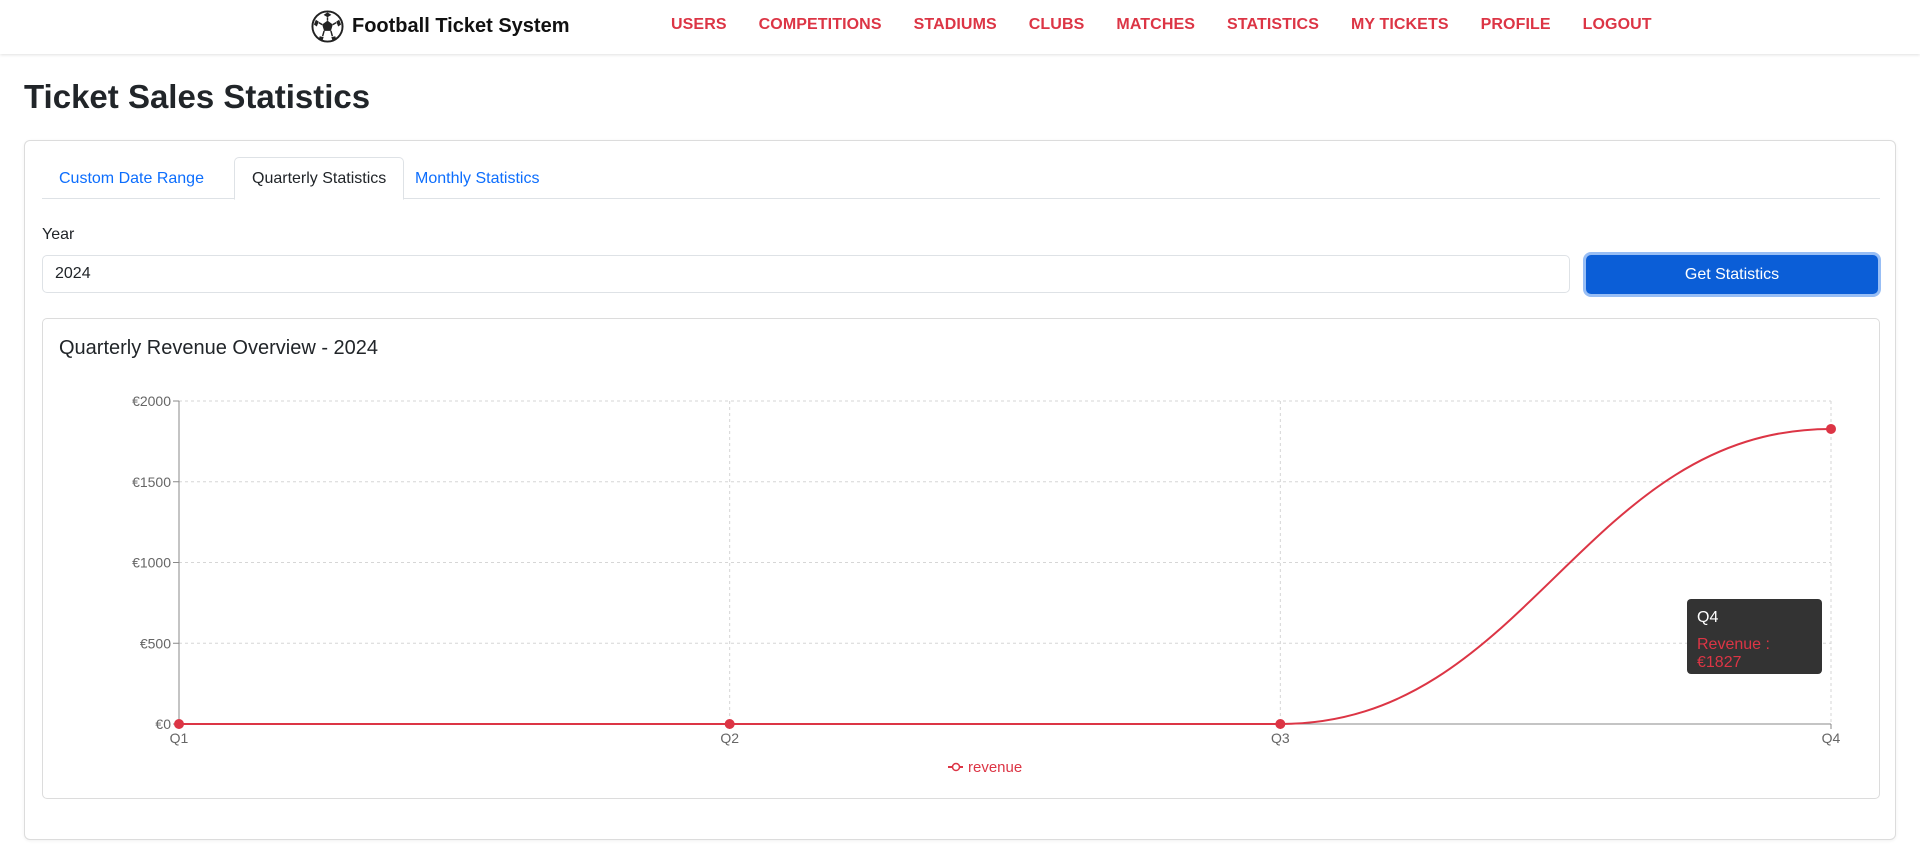 The width and height of the screenshot is (1920, 865). What do you see at coordinates (955, 24) in the screenshot?
I see `nav-item-stadiums: STADIUMS` at bounding box center [955, 24].